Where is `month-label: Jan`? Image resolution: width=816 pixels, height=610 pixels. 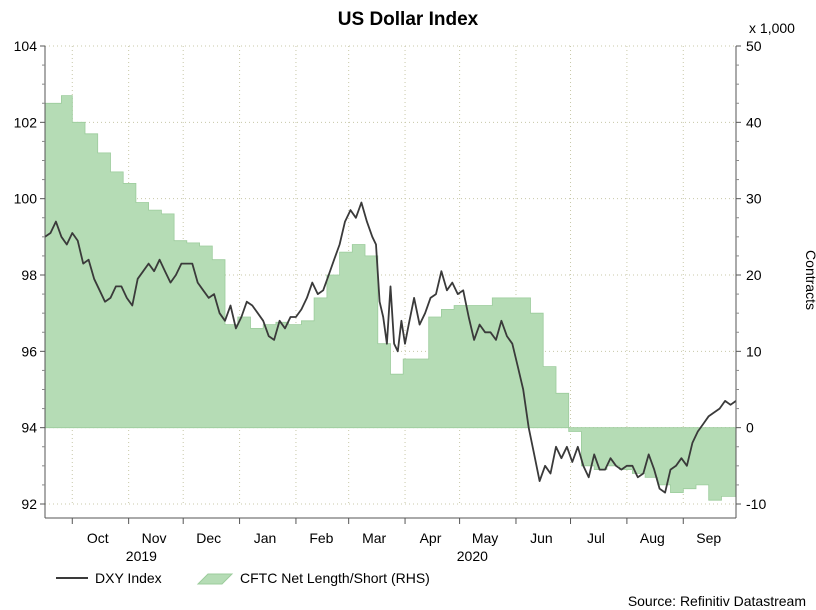
month-label: Jan is located at coordinates (265, 538).